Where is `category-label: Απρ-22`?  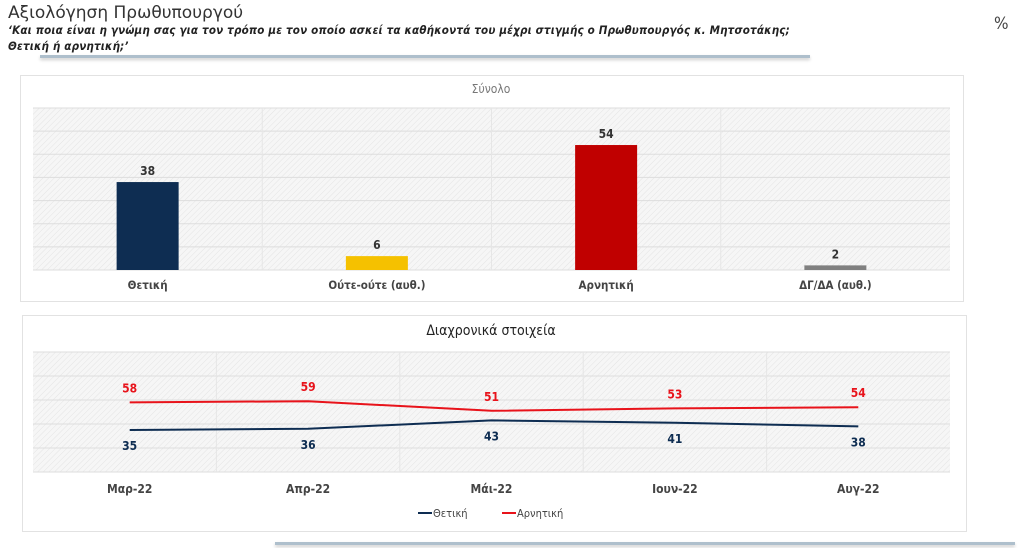 category-label: Απρ-22 is located at coordinates (308, 489).